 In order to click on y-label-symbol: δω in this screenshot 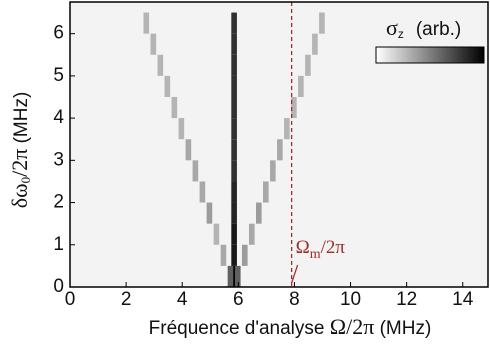, I will do `click(19, 195)`.